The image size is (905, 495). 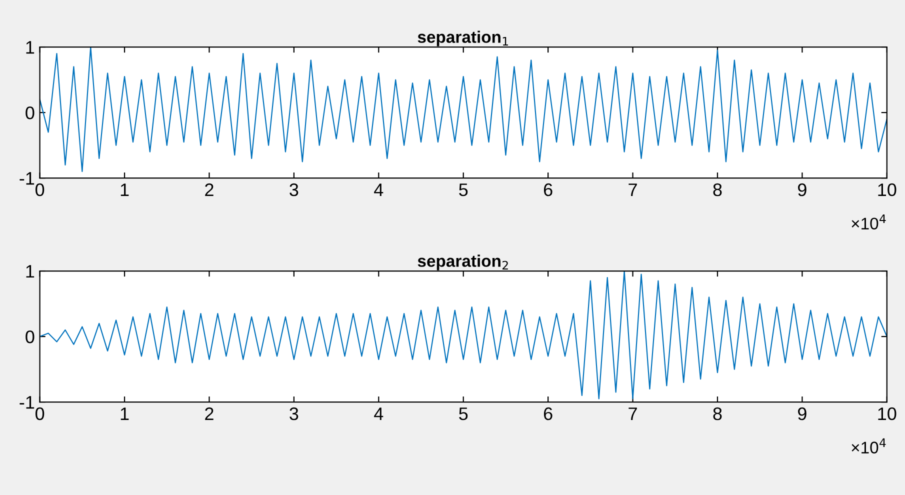 I want to click on chart-title: separation$_{2}$, so click(x=463, y=262).